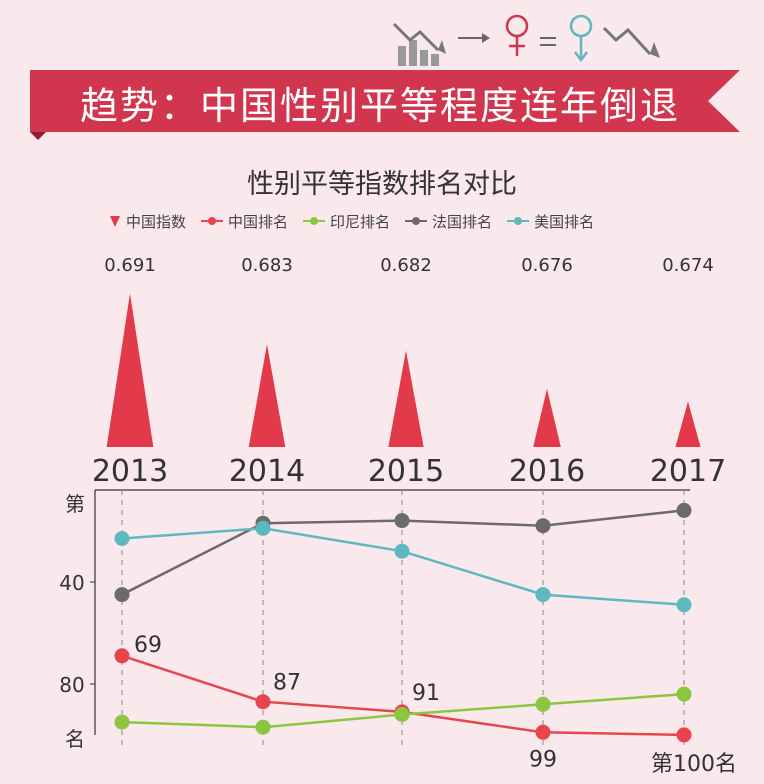 This screenshot has width=764, height=784. Describe the element at coordinates (581, 38) in the screenshot. I see `male-down-symbol-icon` at that location.